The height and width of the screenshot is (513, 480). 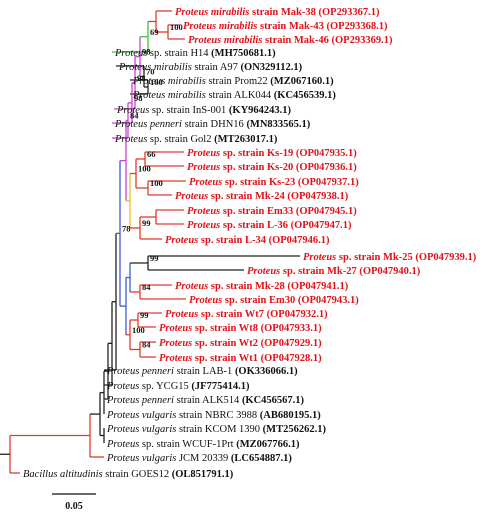 I want to click on accession-number: (OP047936.1), so click(x=326, y=167).